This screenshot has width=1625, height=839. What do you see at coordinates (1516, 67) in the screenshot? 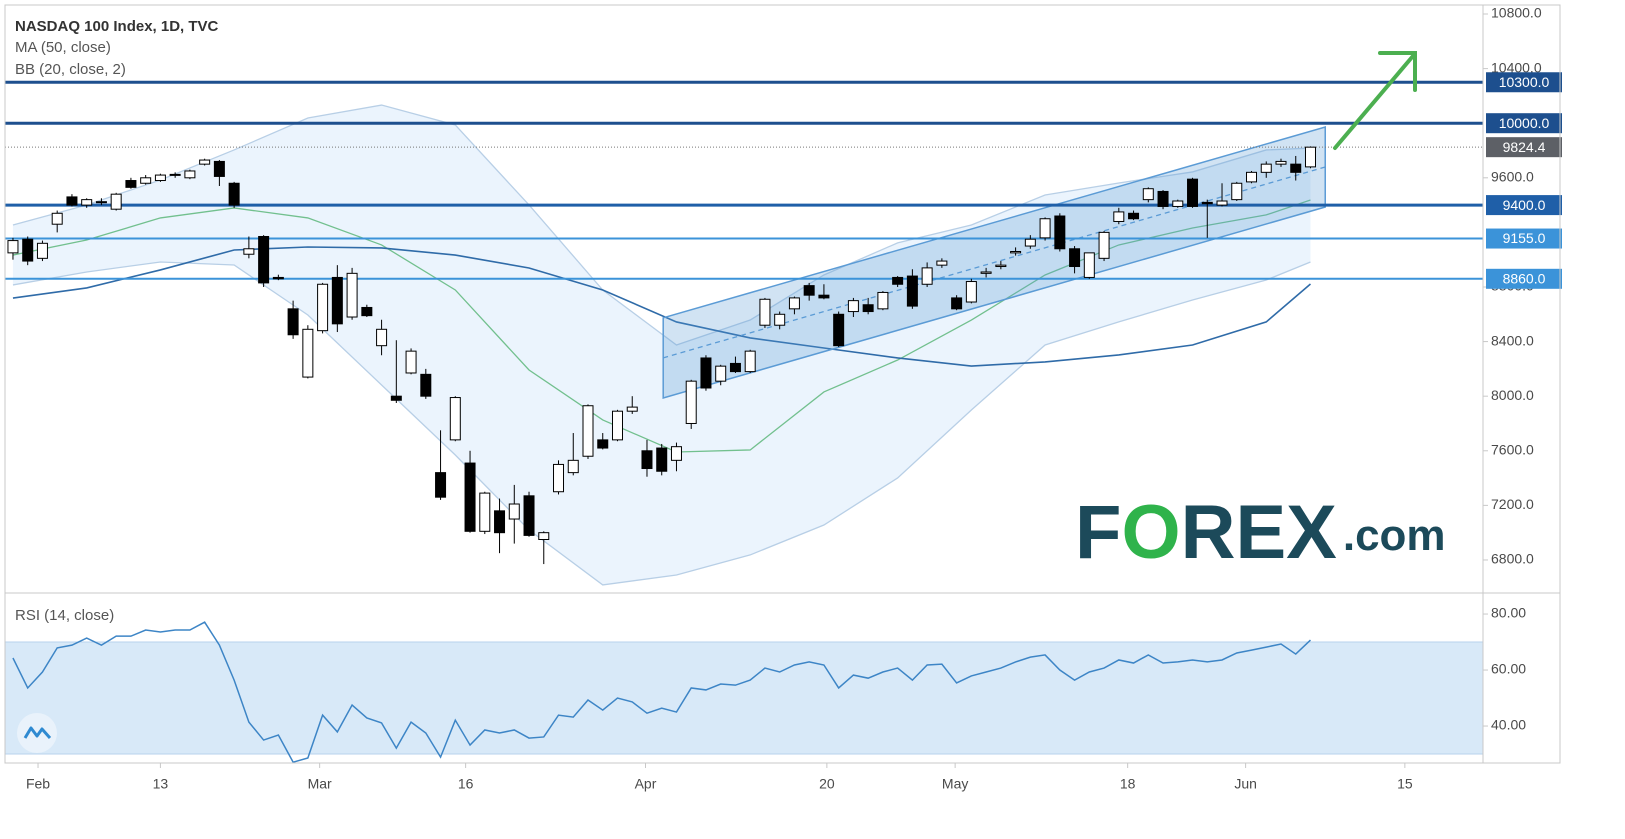
I see `y-tick-label: 10400.0` at bounding box center [1516, 67].